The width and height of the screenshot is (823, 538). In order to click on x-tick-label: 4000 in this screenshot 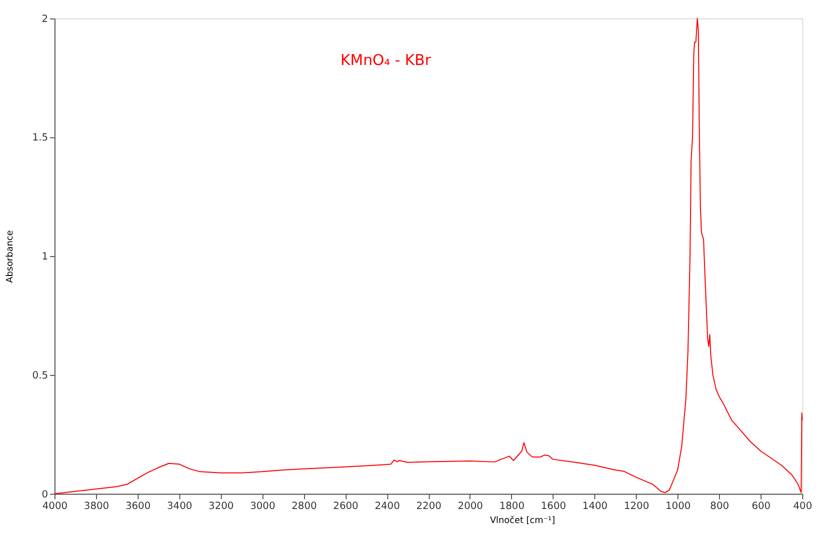, I will do `click(55, 506)`.